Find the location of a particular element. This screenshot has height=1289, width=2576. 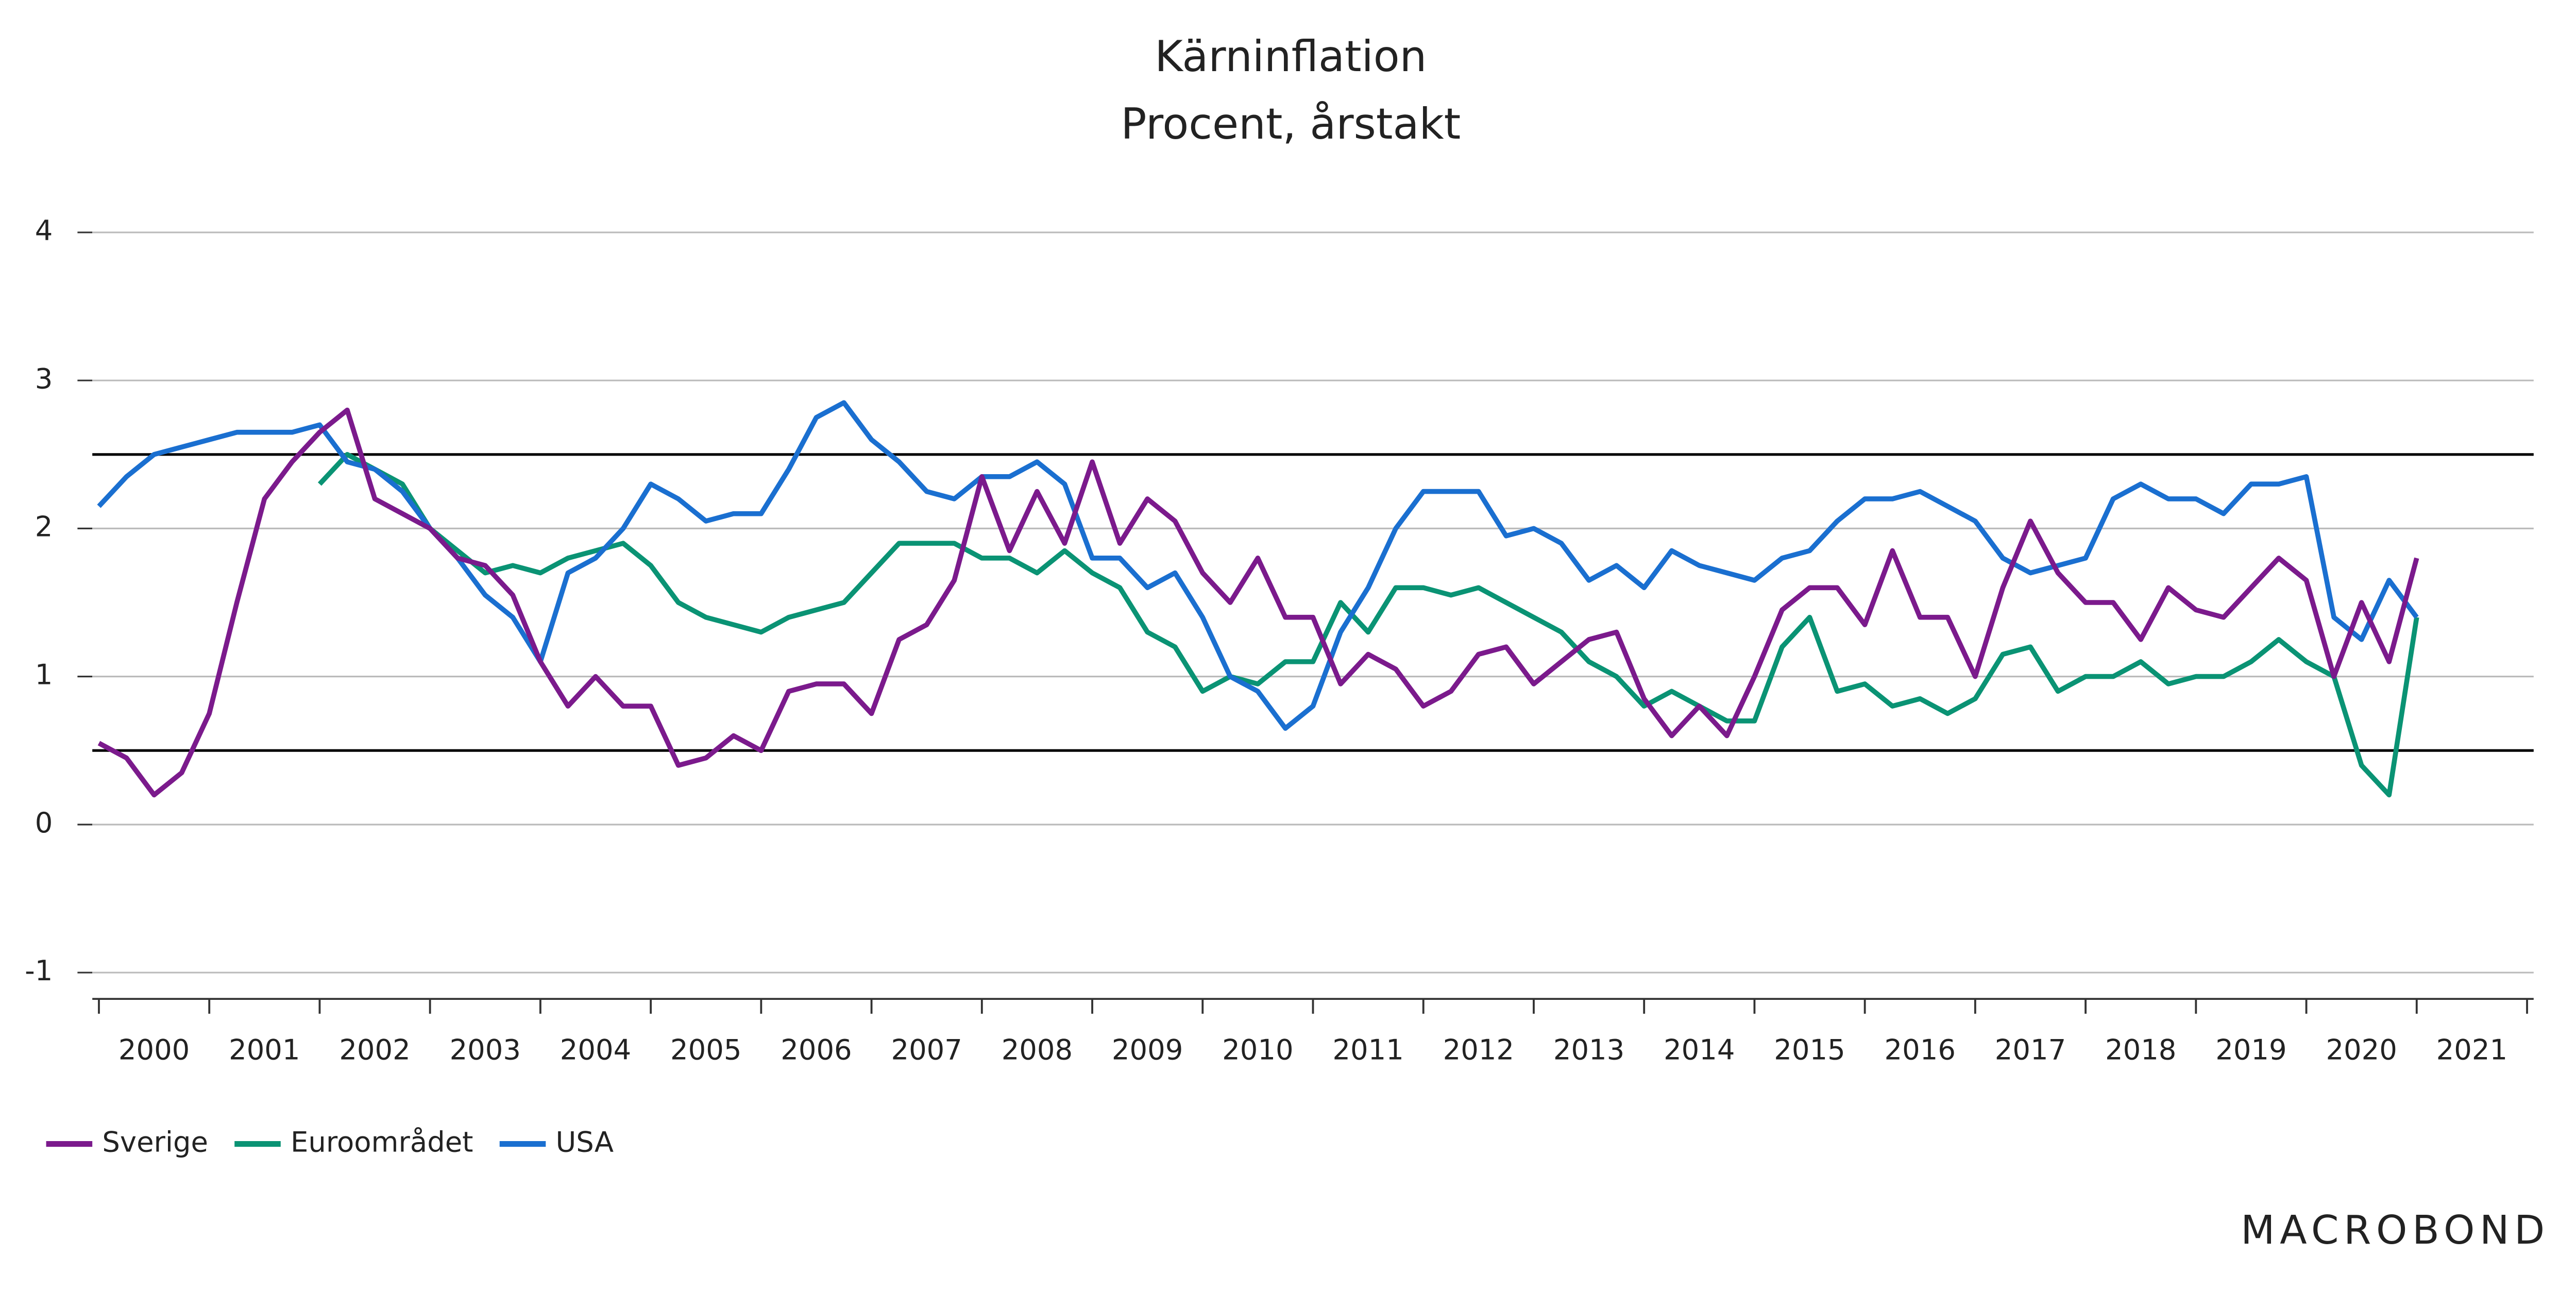

x-tick-label: 2016 is located at coordinates (1920, 1050).